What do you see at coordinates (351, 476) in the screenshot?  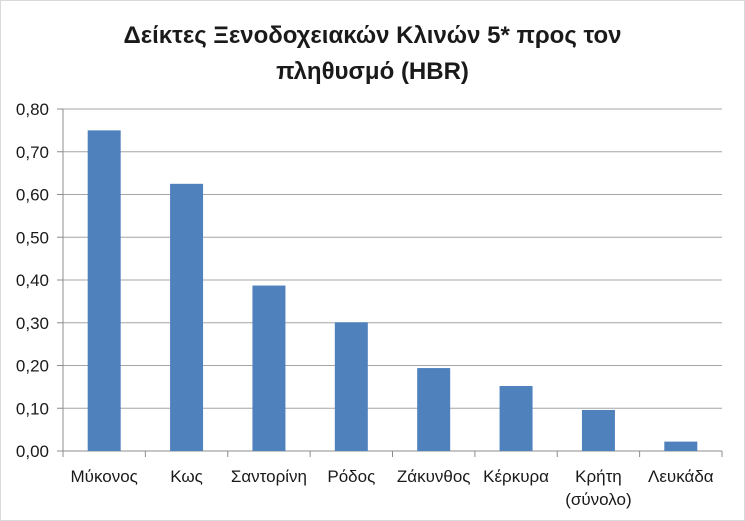 I see `x-tick-label: Ρόδος` at bounding box center [351, 476].